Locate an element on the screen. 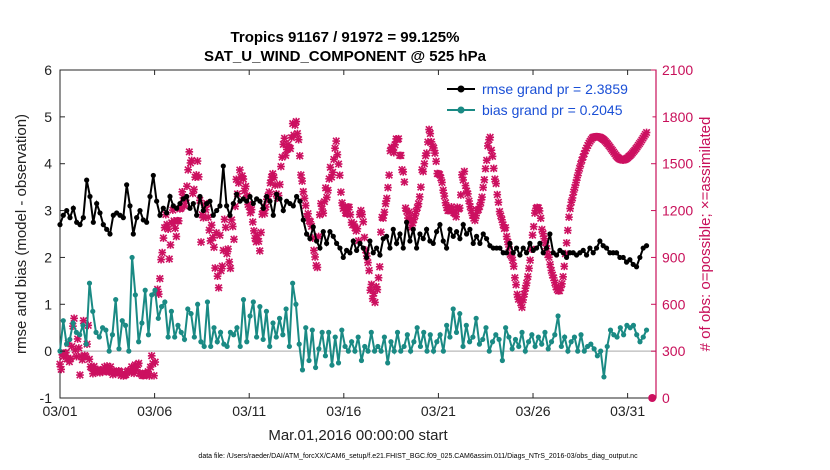  y2-tick-label: 2100 is located at coordinates (677, 70).